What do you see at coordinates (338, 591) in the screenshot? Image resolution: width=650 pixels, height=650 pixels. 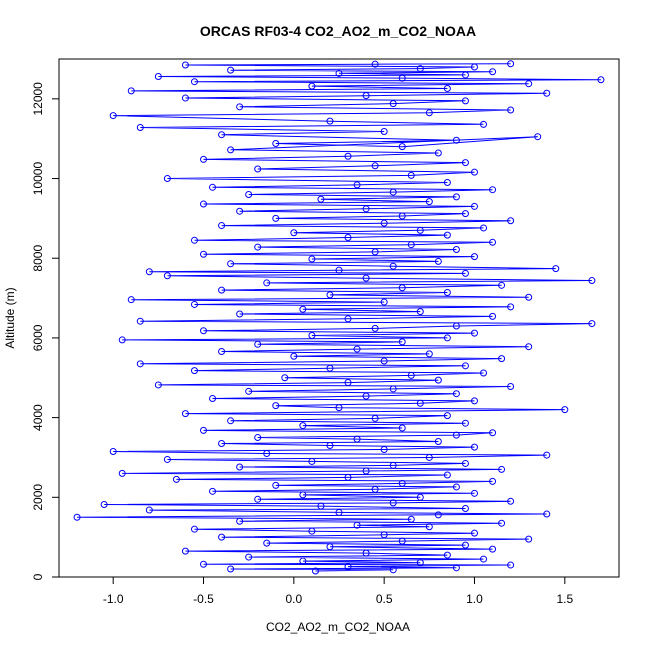 I see `x-axis: -1.0 -0.5 0.0 0.5 1.0 1.5` at bounding box center [338, 591].